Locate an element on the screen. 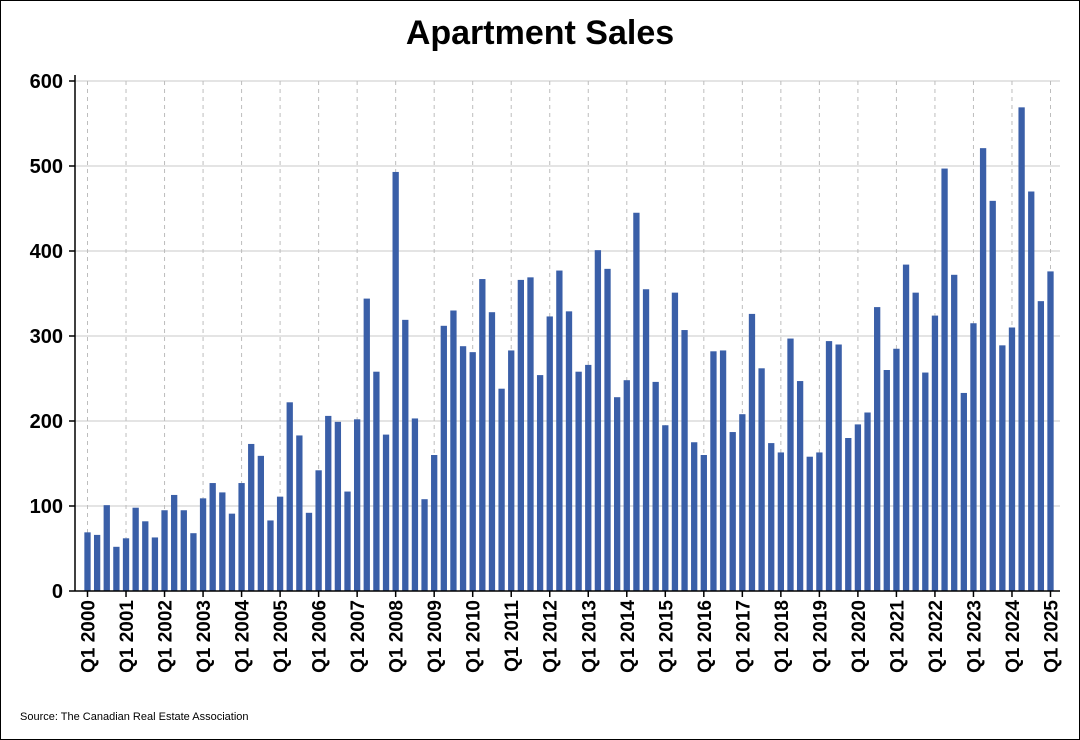  x-tick-label: Q1 2000 is located at coordinates (89, 636).